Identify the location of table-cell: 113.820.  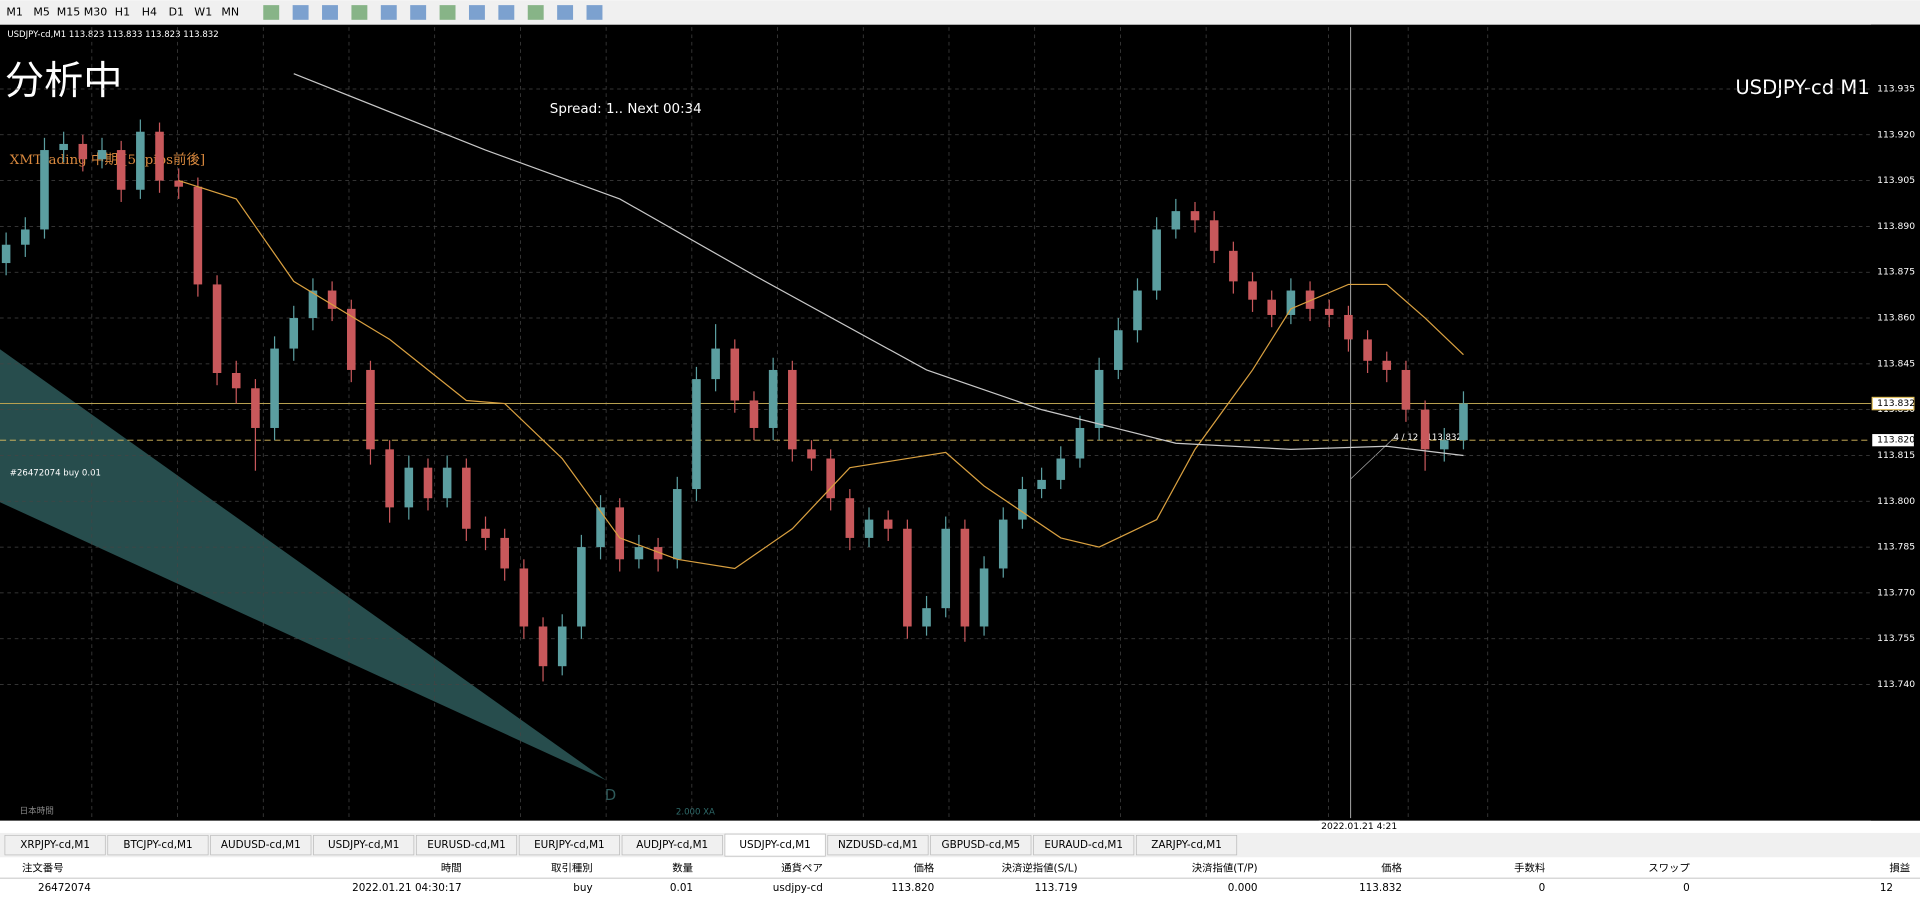
(912, 888).